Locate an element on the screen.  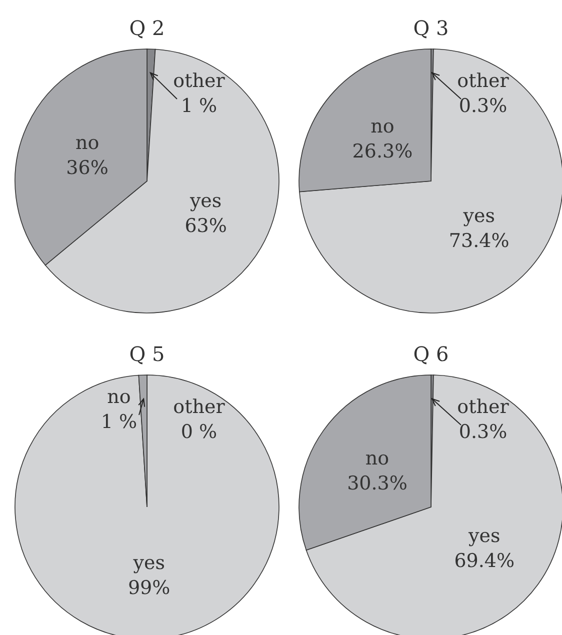
chart-title: Q 6 is located at coordinates (431, 354).